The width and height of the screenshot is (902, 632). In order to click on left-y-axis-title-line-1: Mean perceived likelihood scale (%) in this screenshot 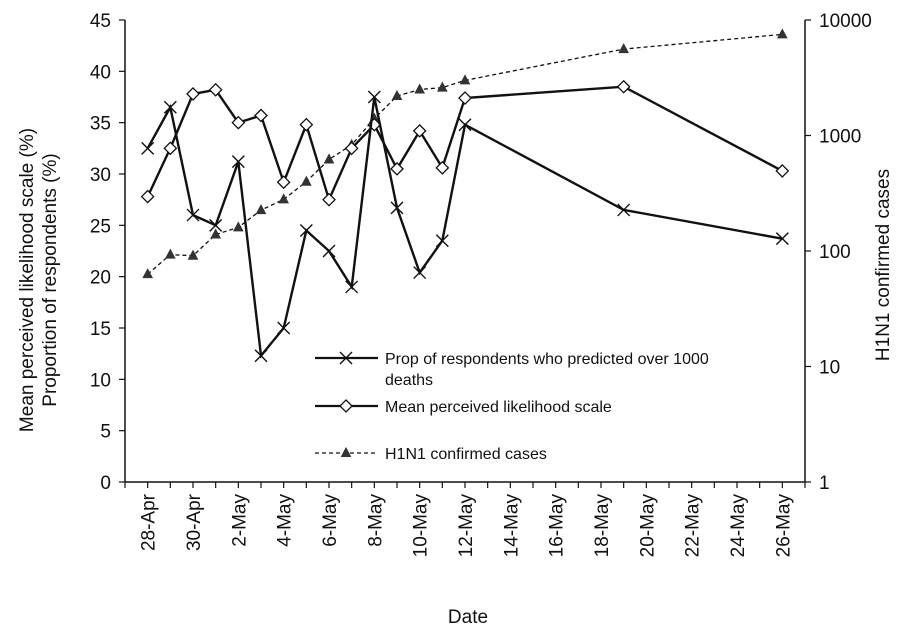, I will do `click(27, 280)`.